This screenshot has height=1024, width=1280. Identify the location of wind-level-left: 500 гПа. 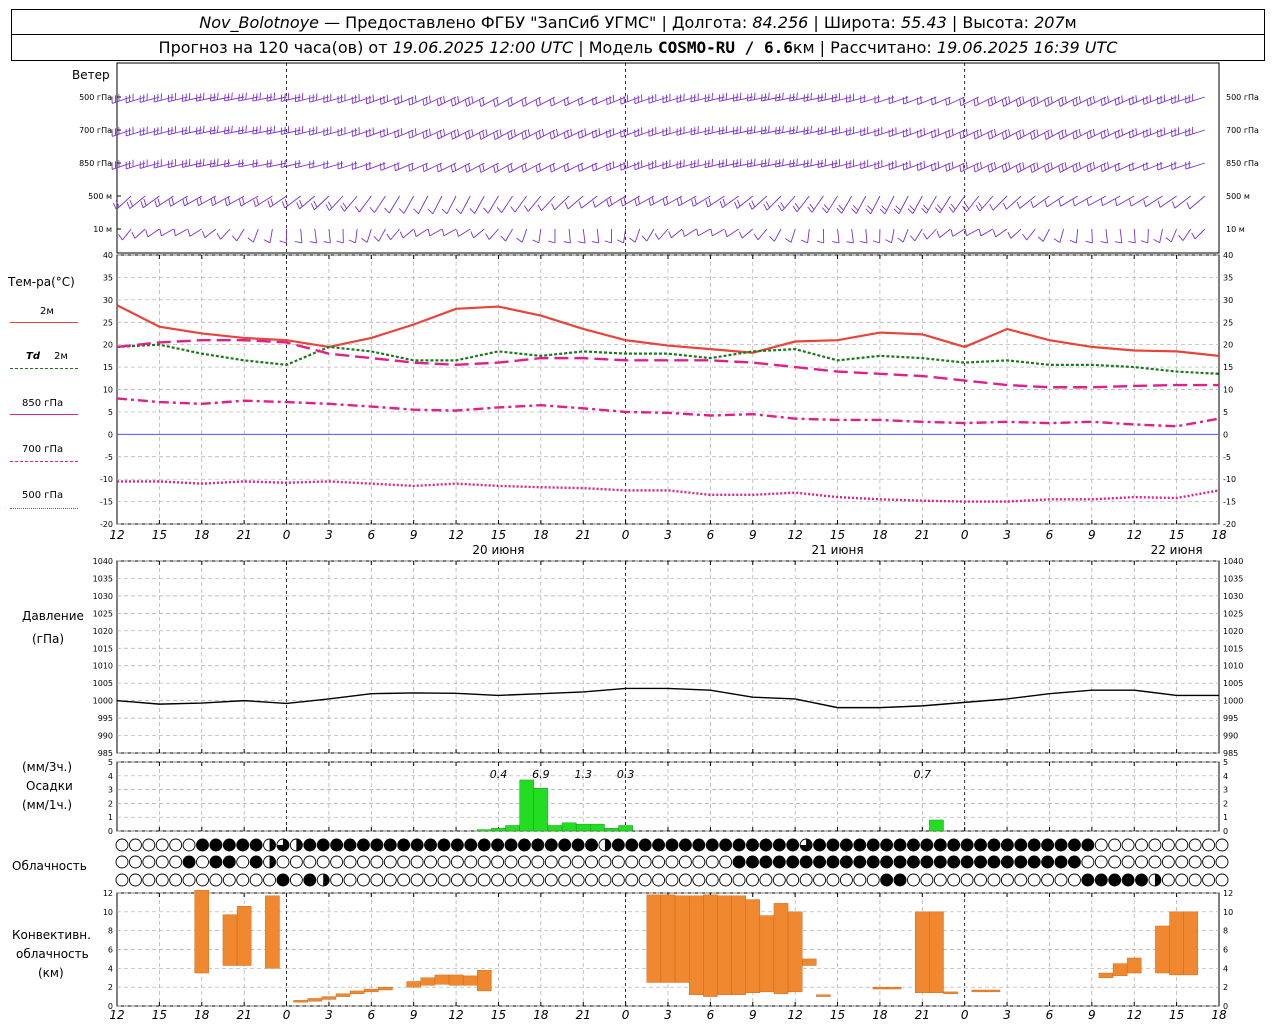
(95, 97).